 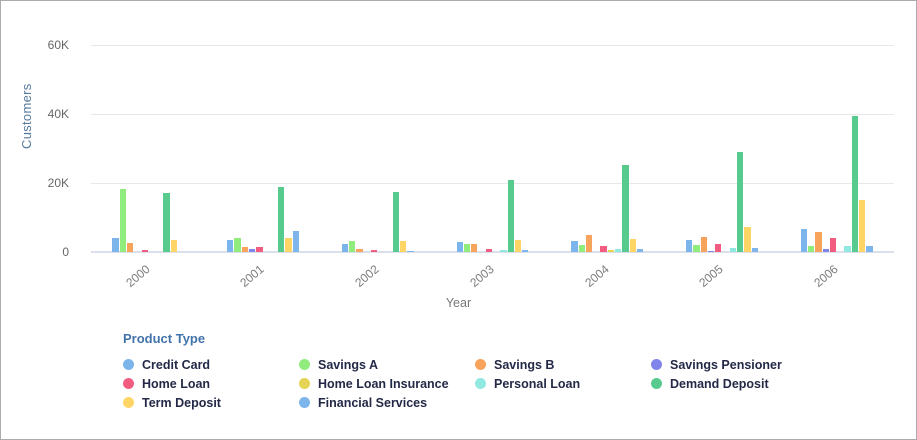 What do you see at coordinates (525, 251) in the screenshot?
I see `bar-financial-services-2003` at bounding box center [525, 251].